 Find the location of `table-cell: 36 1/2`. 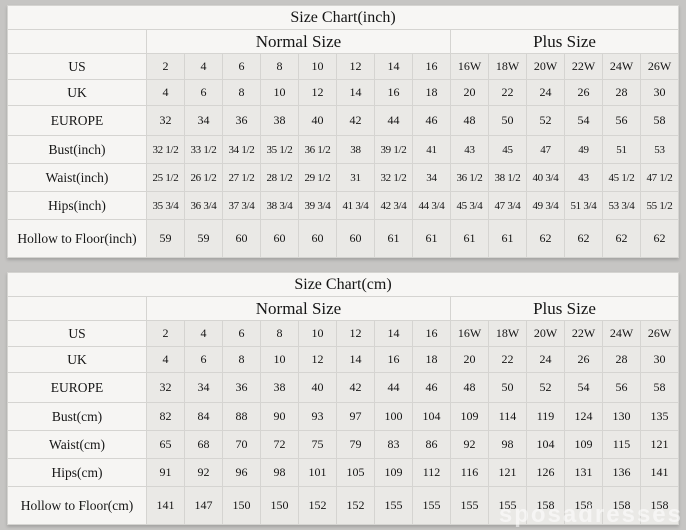

table-cell: 36 1/2 is located at coordinates (317, 149).